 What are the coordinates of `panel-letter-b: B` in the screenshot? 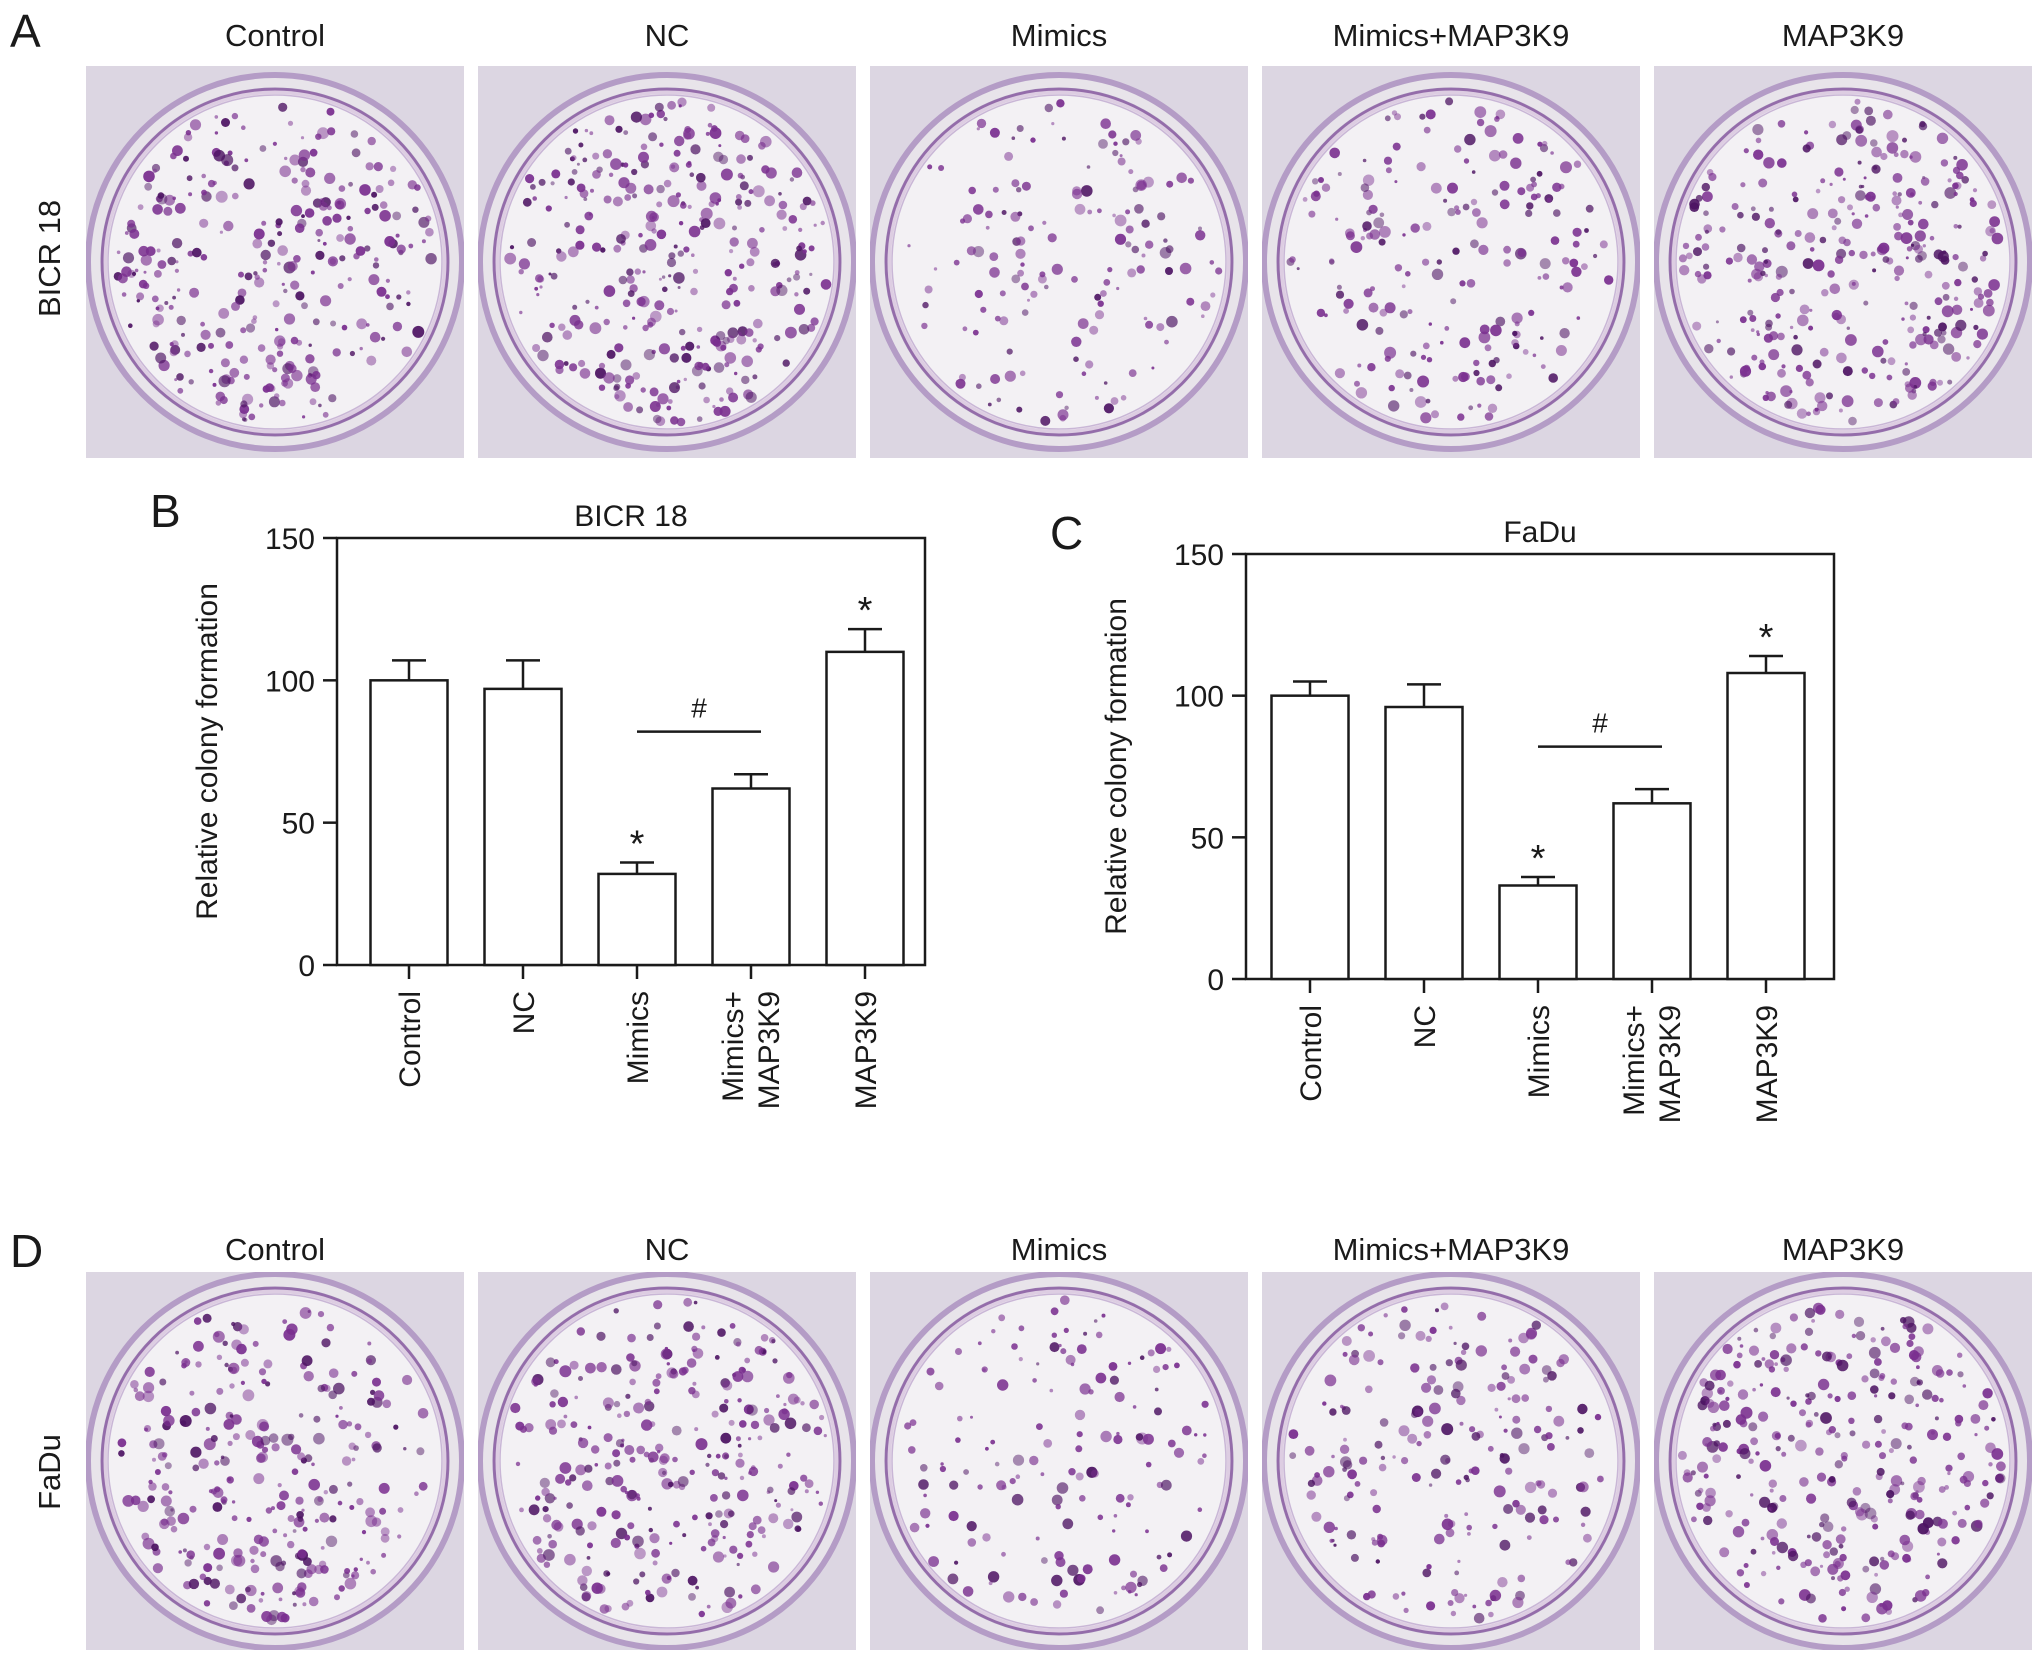 It's located at (165, 511).